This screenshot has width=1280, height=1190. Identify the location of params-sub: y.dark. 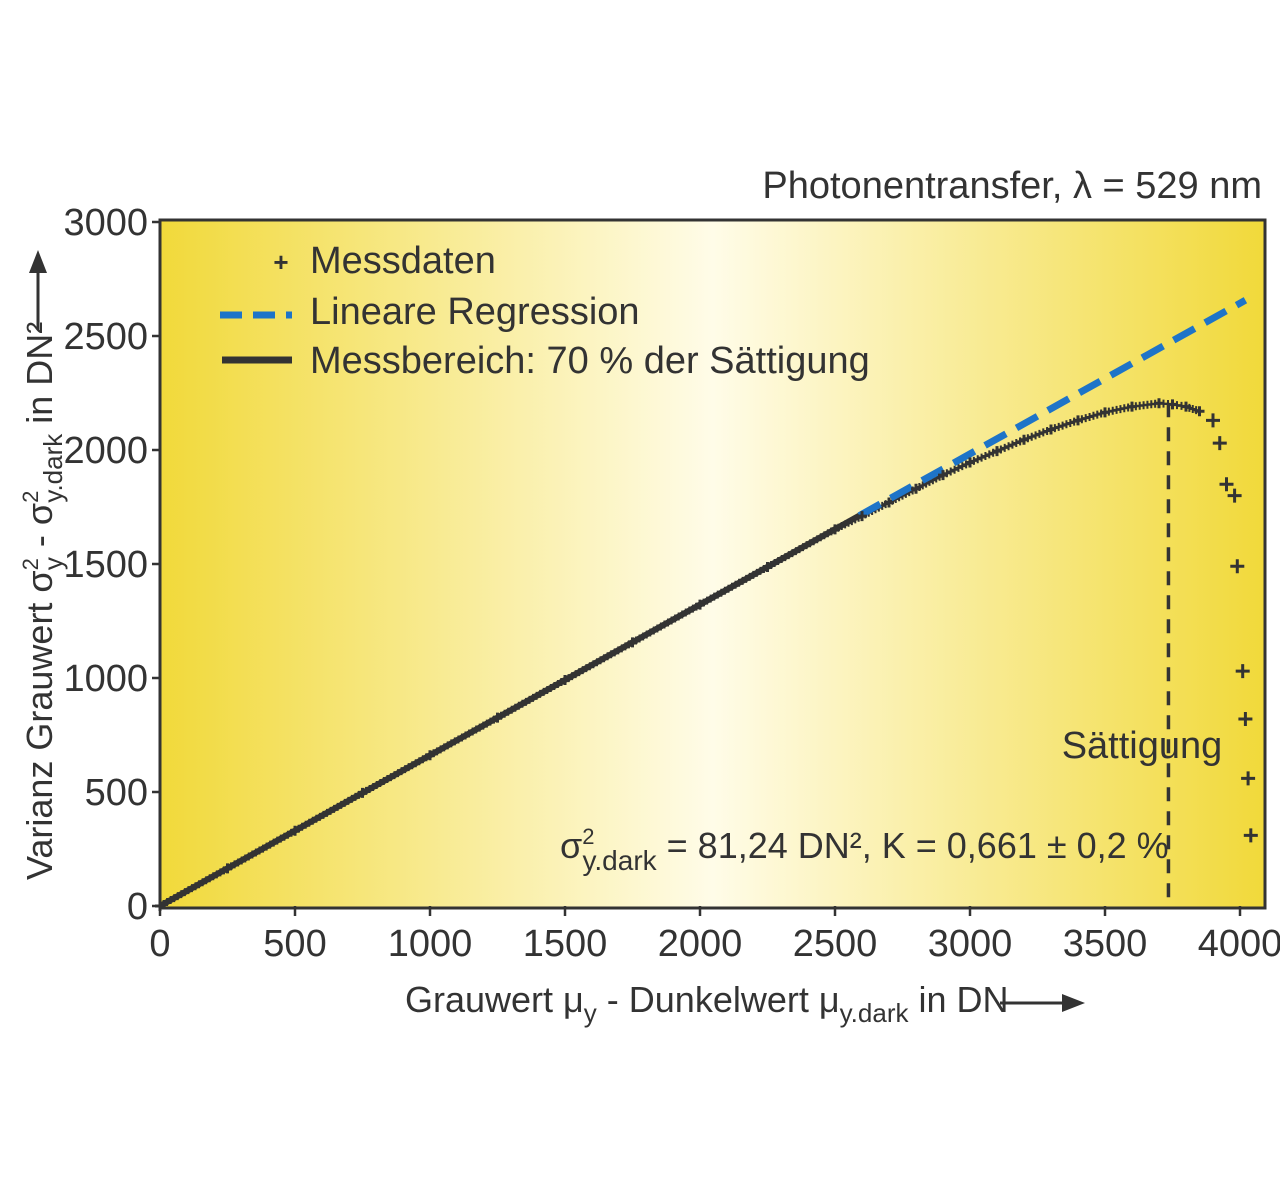
(619, 860).